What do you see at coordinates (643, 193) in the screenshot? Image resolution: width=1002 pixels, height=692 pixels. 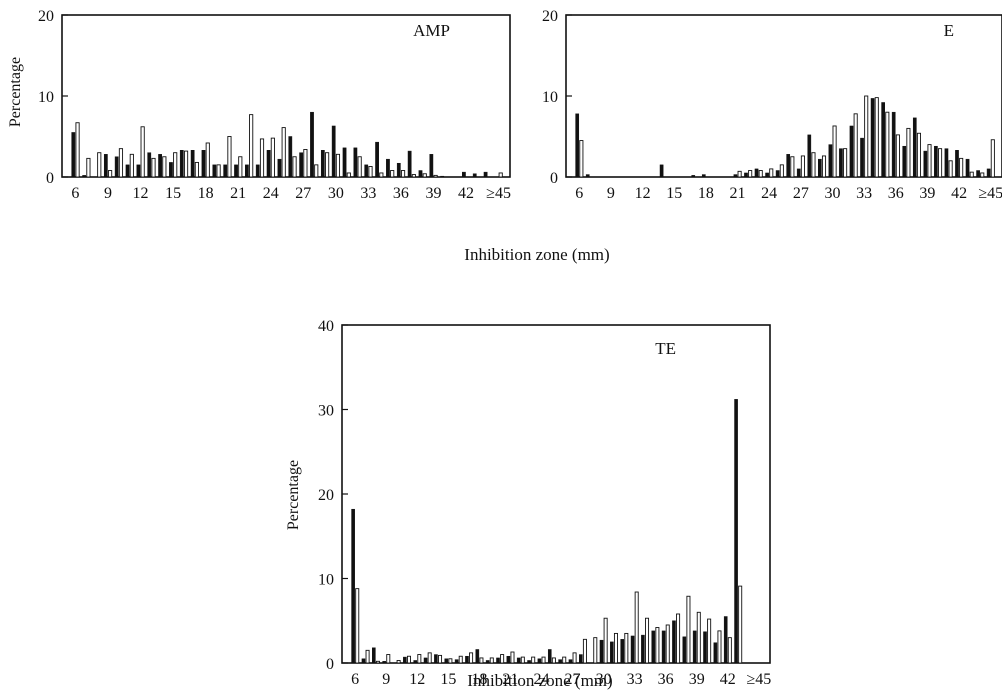 I see `e-xtick-label: 12` at bounding box center [643, 193].